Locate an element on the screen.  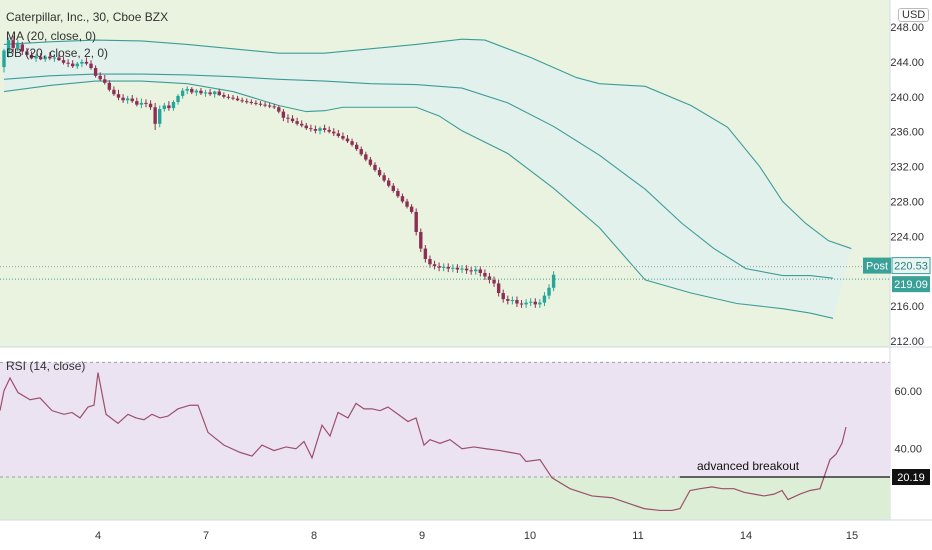
rsi-tick-label: 40.00 is located at coordinates (908, 449).